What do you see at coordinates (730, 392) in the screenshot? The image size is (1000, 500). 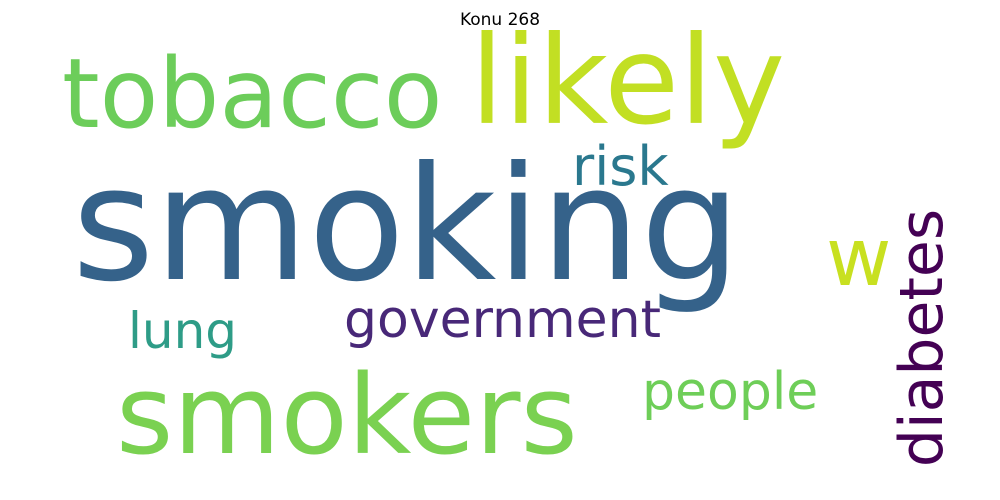 I see `word-people: people` at bounding box center [730, 392].